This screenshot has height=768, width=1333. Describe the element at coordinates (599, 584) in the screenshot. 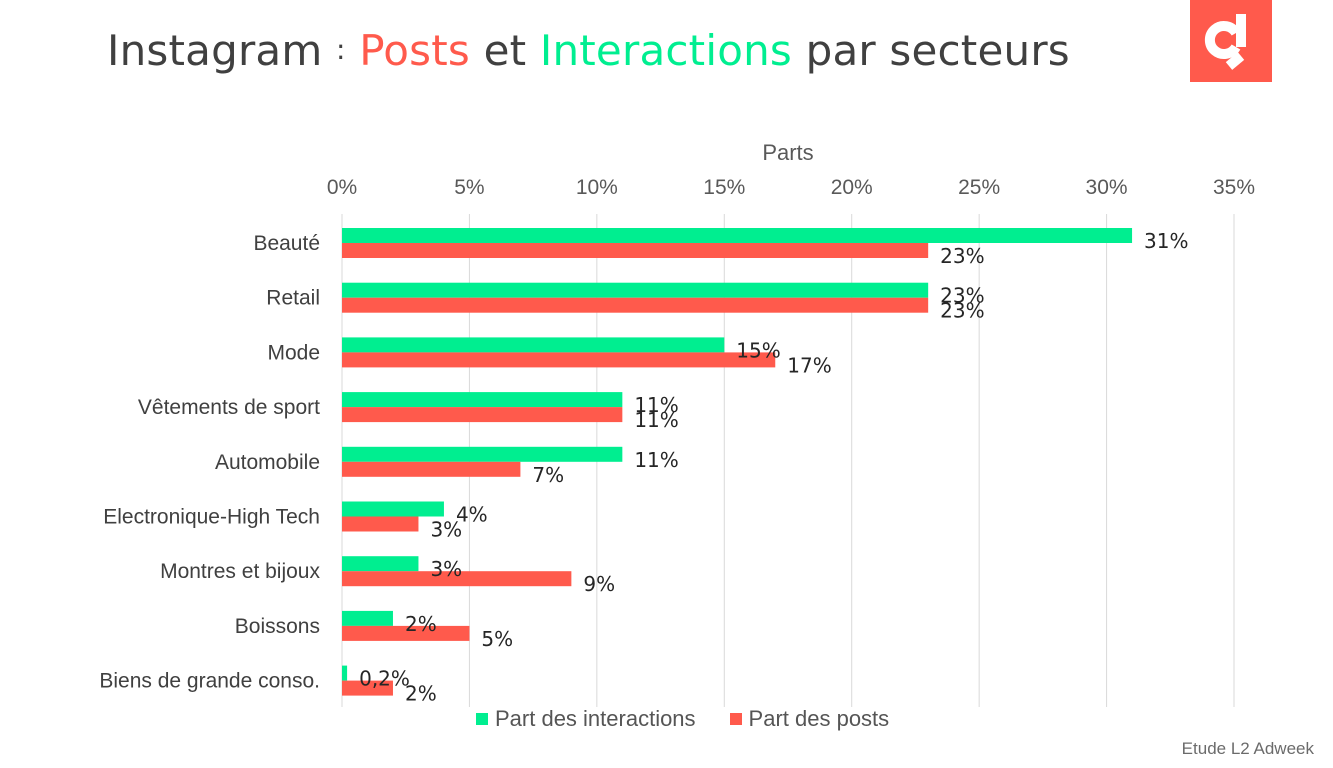

I see `data-label-posts: 9%` at that location.